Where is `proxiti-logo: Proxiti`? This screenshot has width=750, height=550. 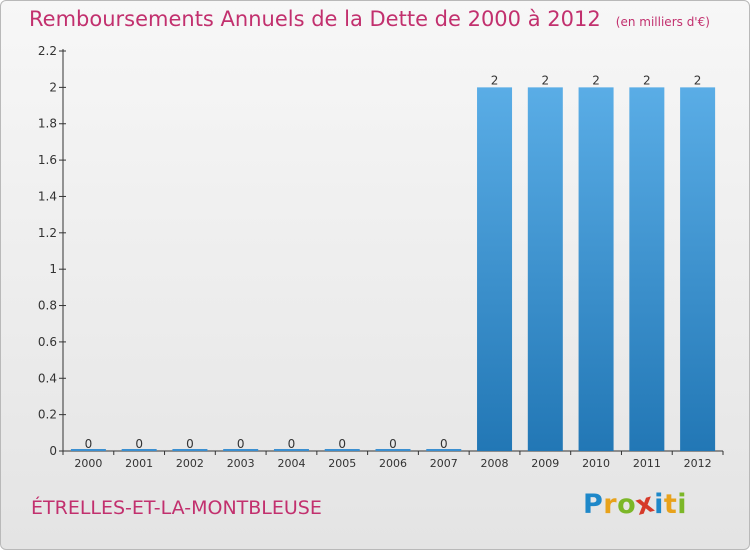 proxiti-logo: Proxiti is located at coordinates (635, 504).